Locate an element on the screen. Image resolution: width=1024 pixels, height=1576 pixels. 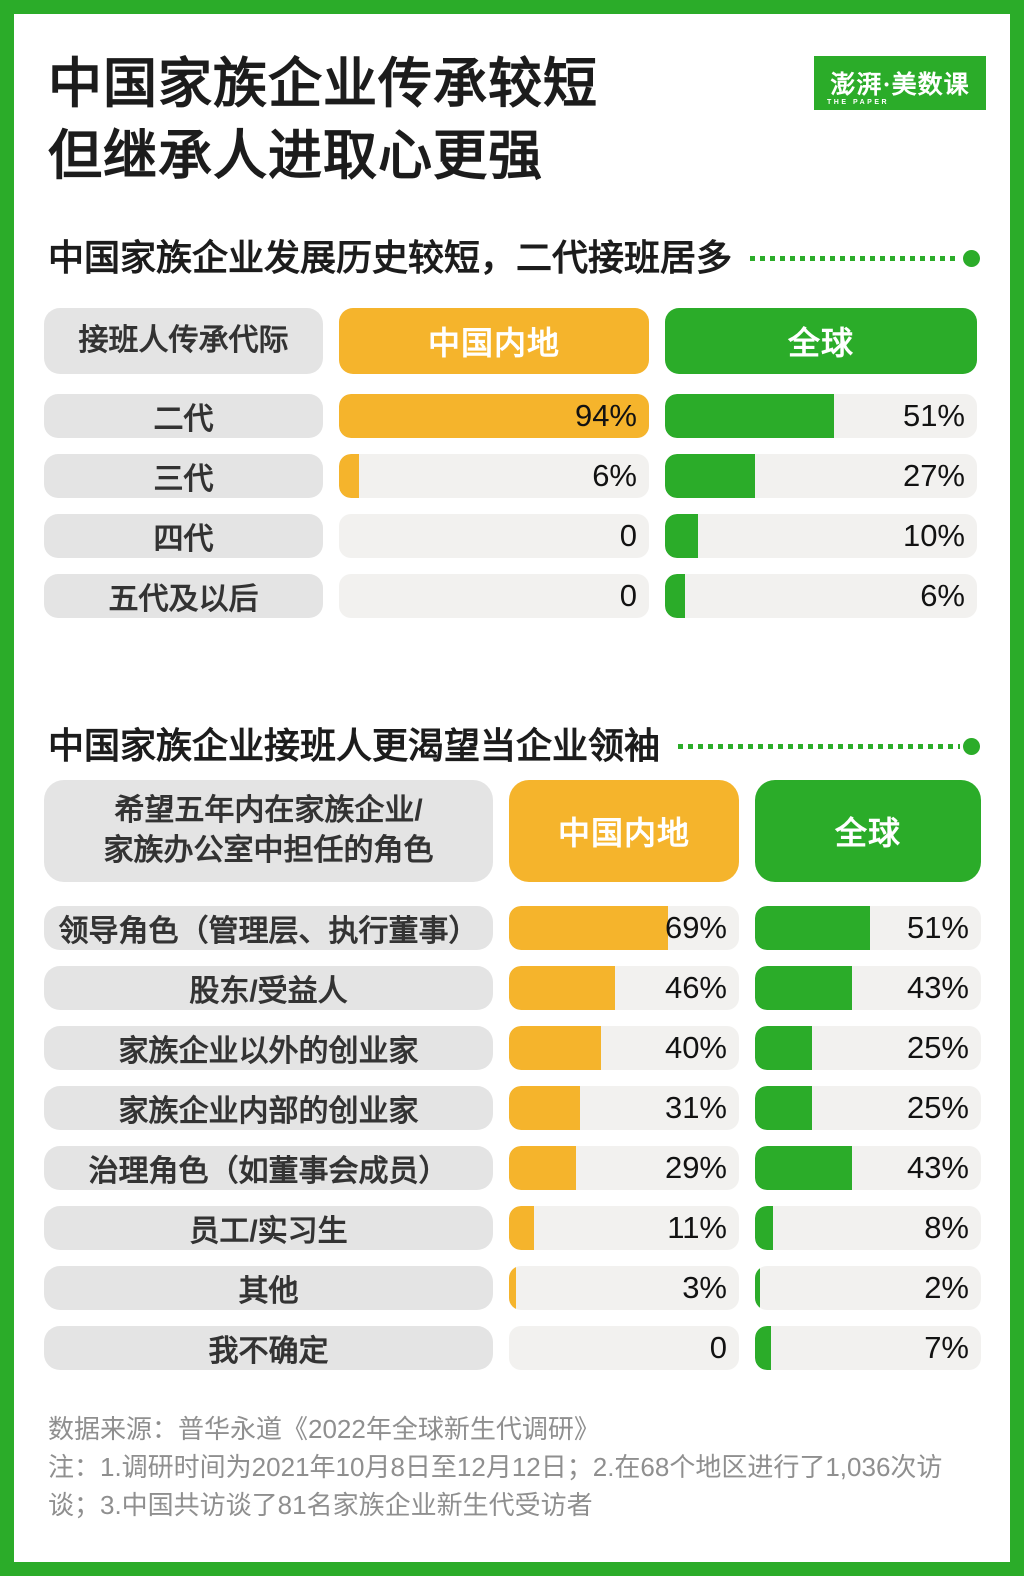
bar-track-yellow: 31% is located at coordinates (624, 1108).